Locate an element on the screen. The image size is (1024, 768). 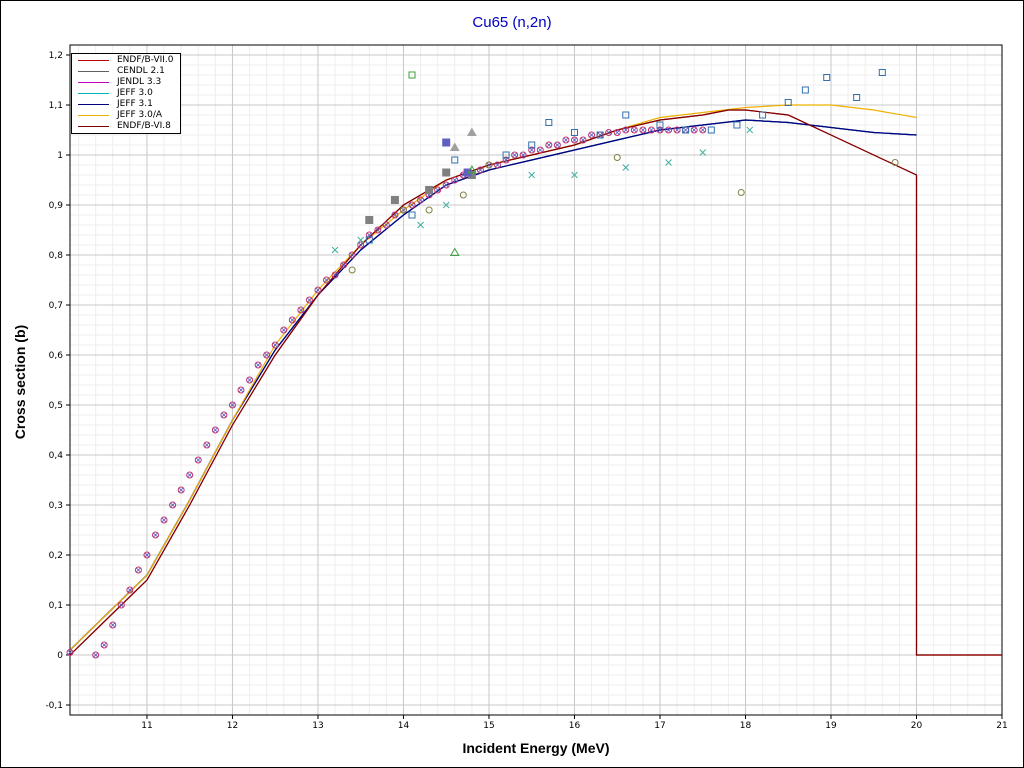
y-tick-label: 0,4 is located at coordinates (56, 456).